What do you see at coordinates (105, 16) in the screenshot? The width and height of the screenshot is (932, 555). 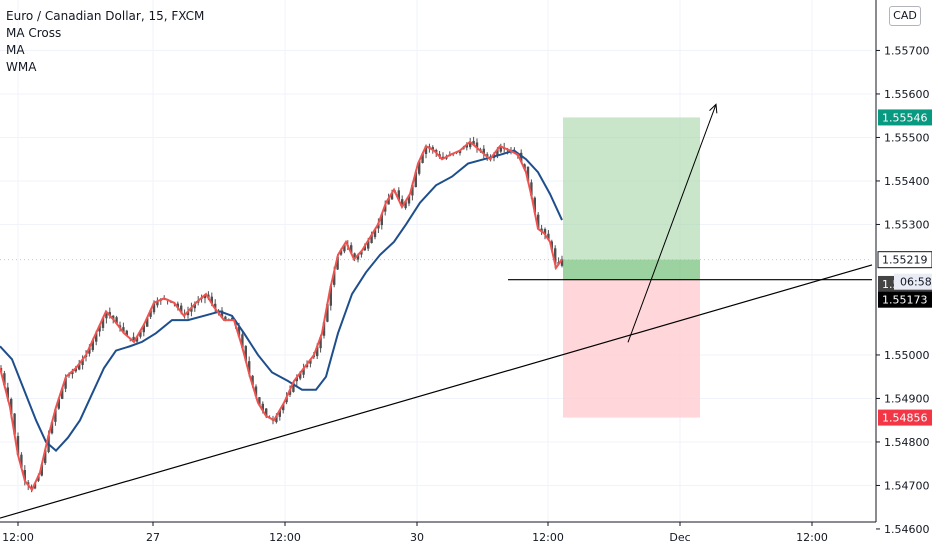 I see `symbol-title: Euro / Canadian Dollar, 15, FXCM` at bounding box center [105, 16].